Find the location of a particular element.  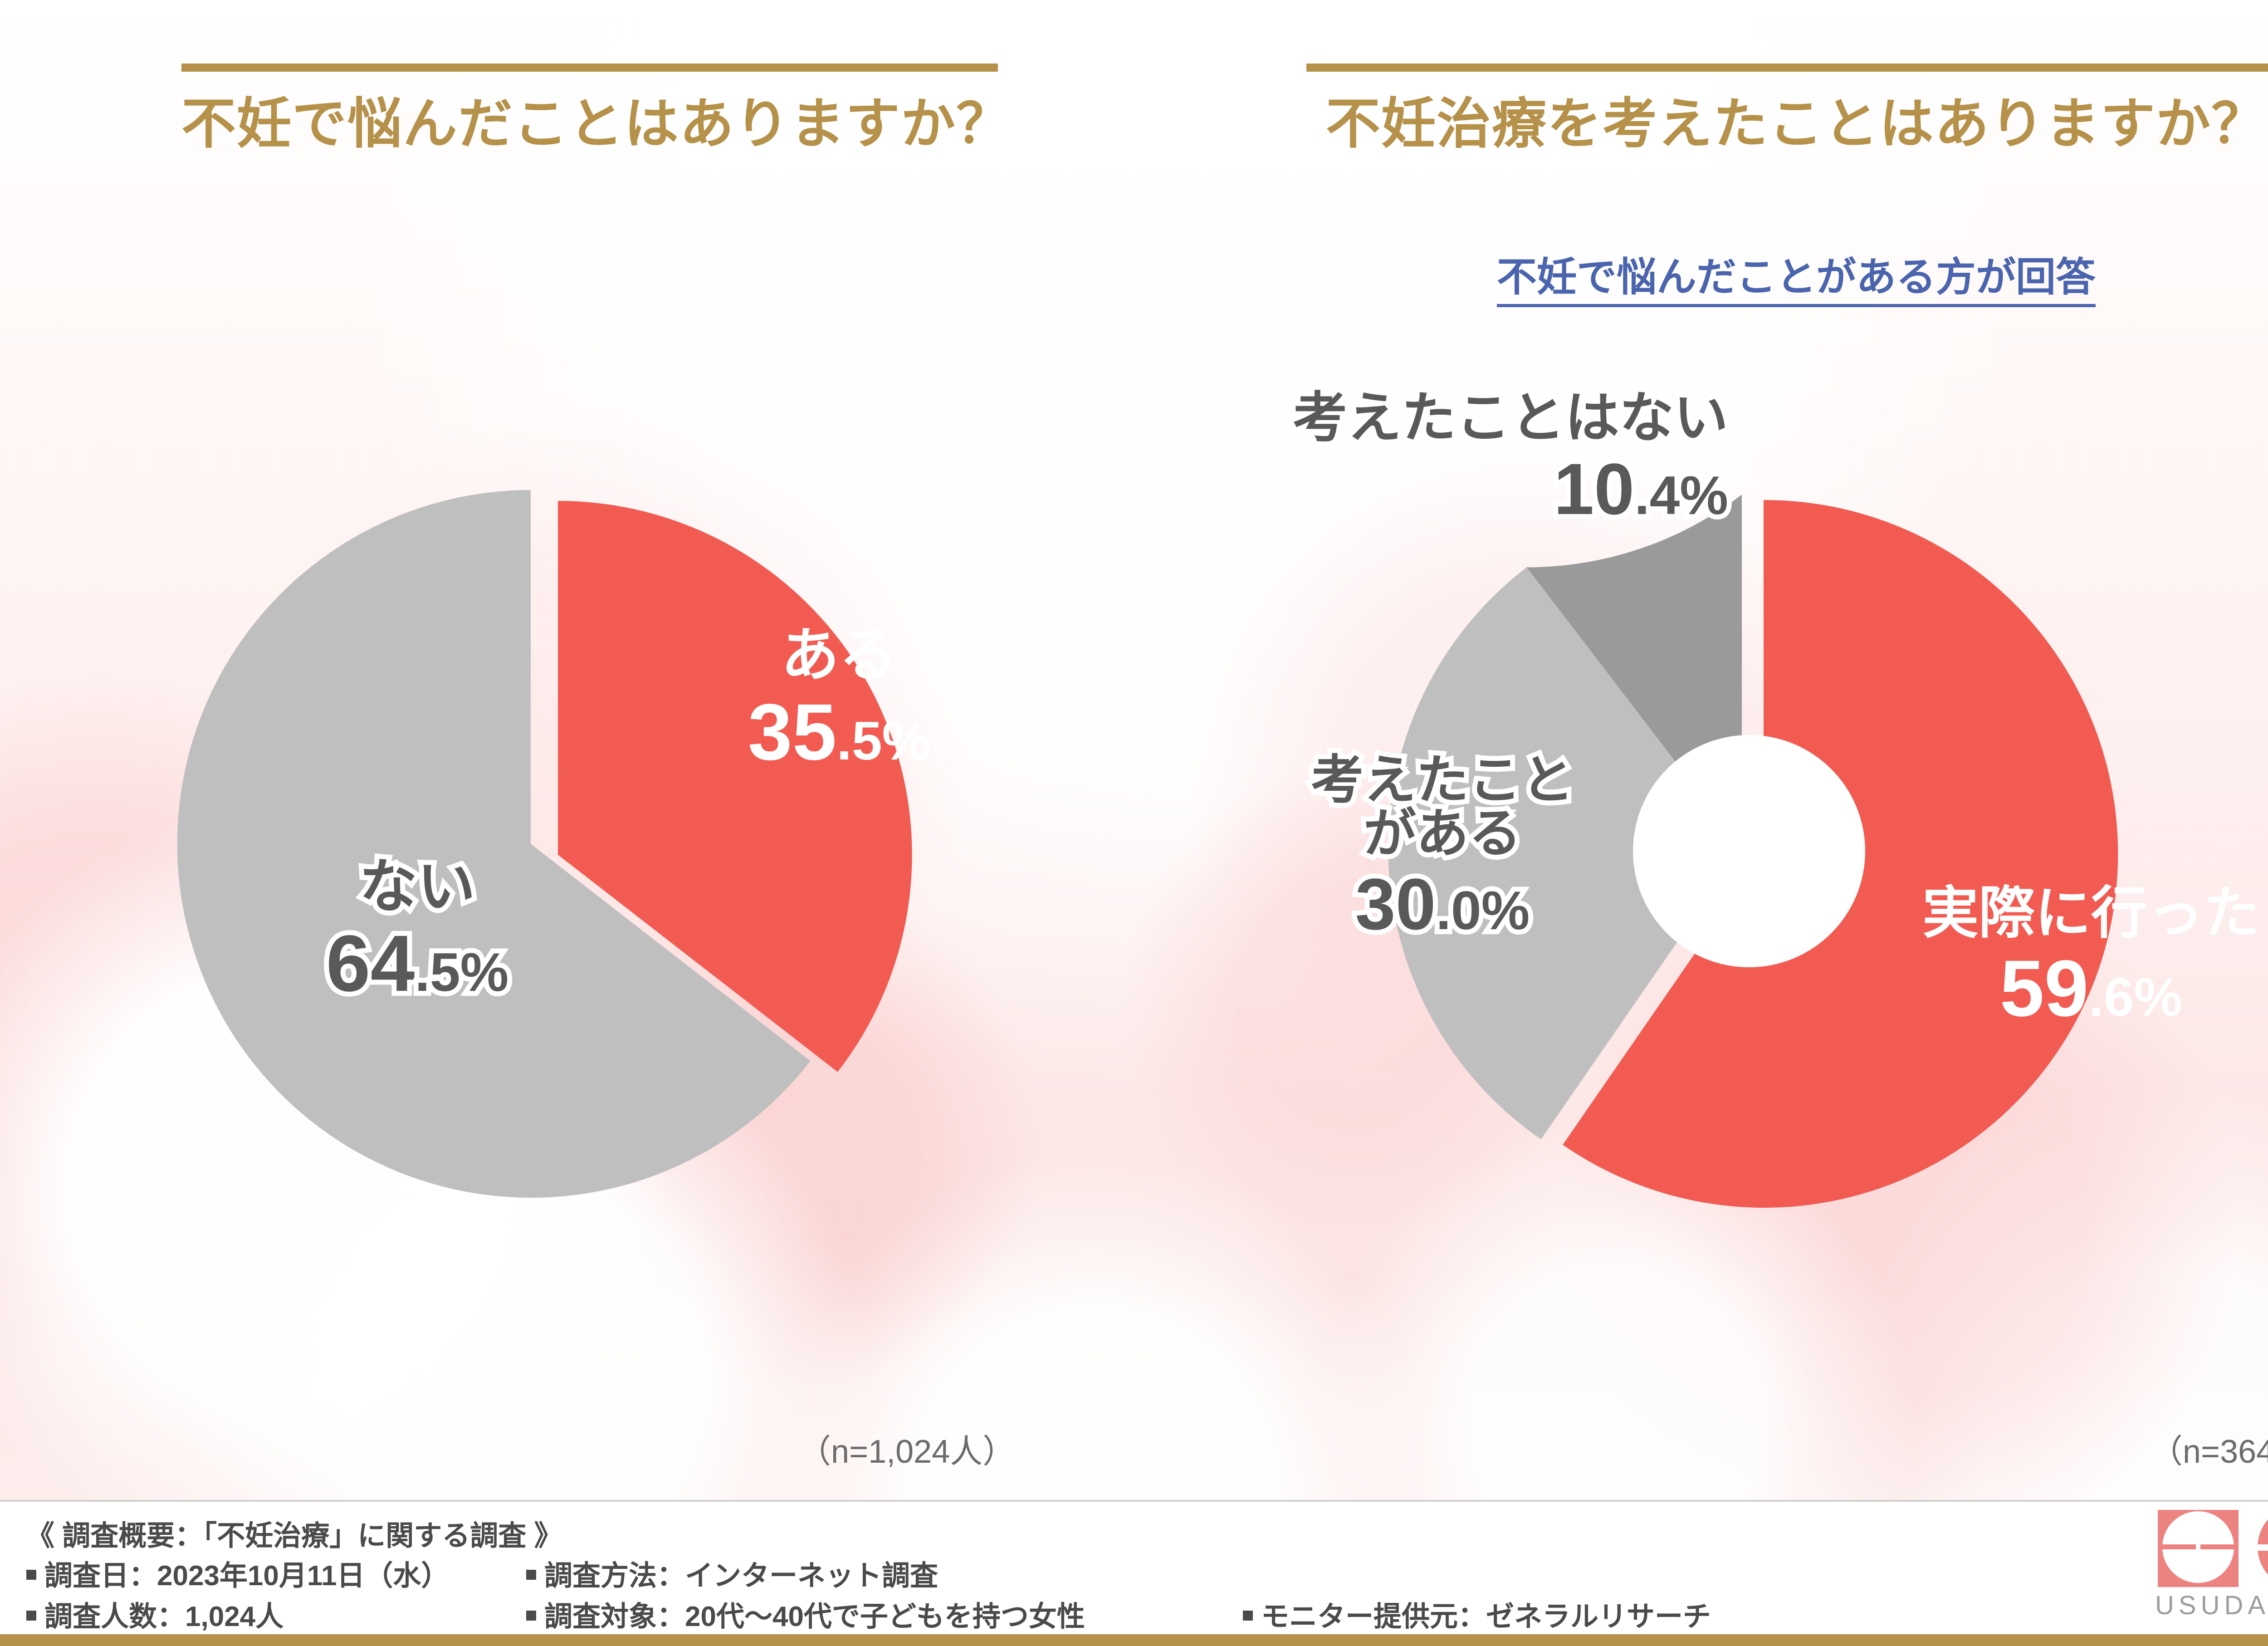

clinic-logo-name: USUDA is located at coordinates (2211, 1605).